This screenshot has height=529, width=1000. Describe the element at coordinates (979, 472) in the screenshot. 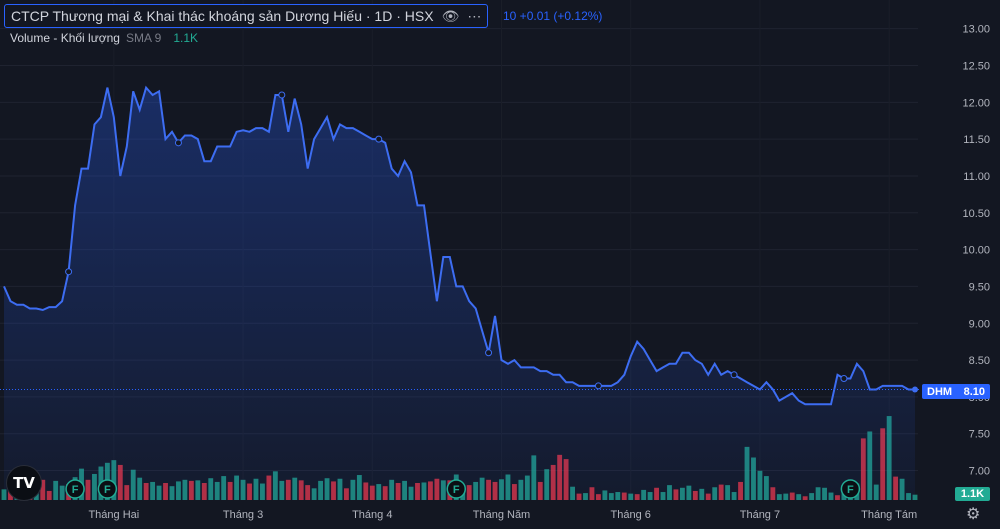

I see `y-tick-label: 7.00` at that location.